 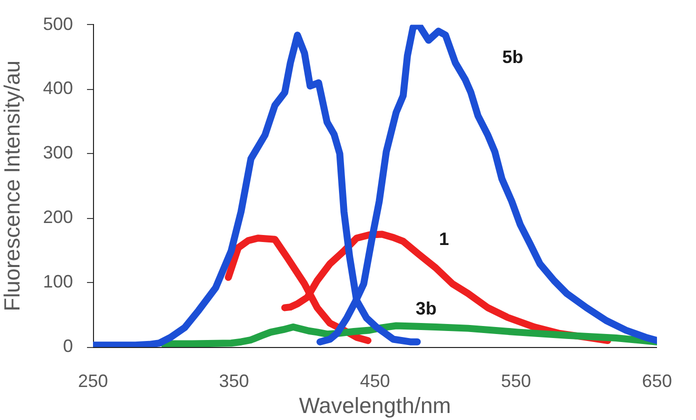 I want to click on x-tick-label: 550, so click(x=516, y=380).